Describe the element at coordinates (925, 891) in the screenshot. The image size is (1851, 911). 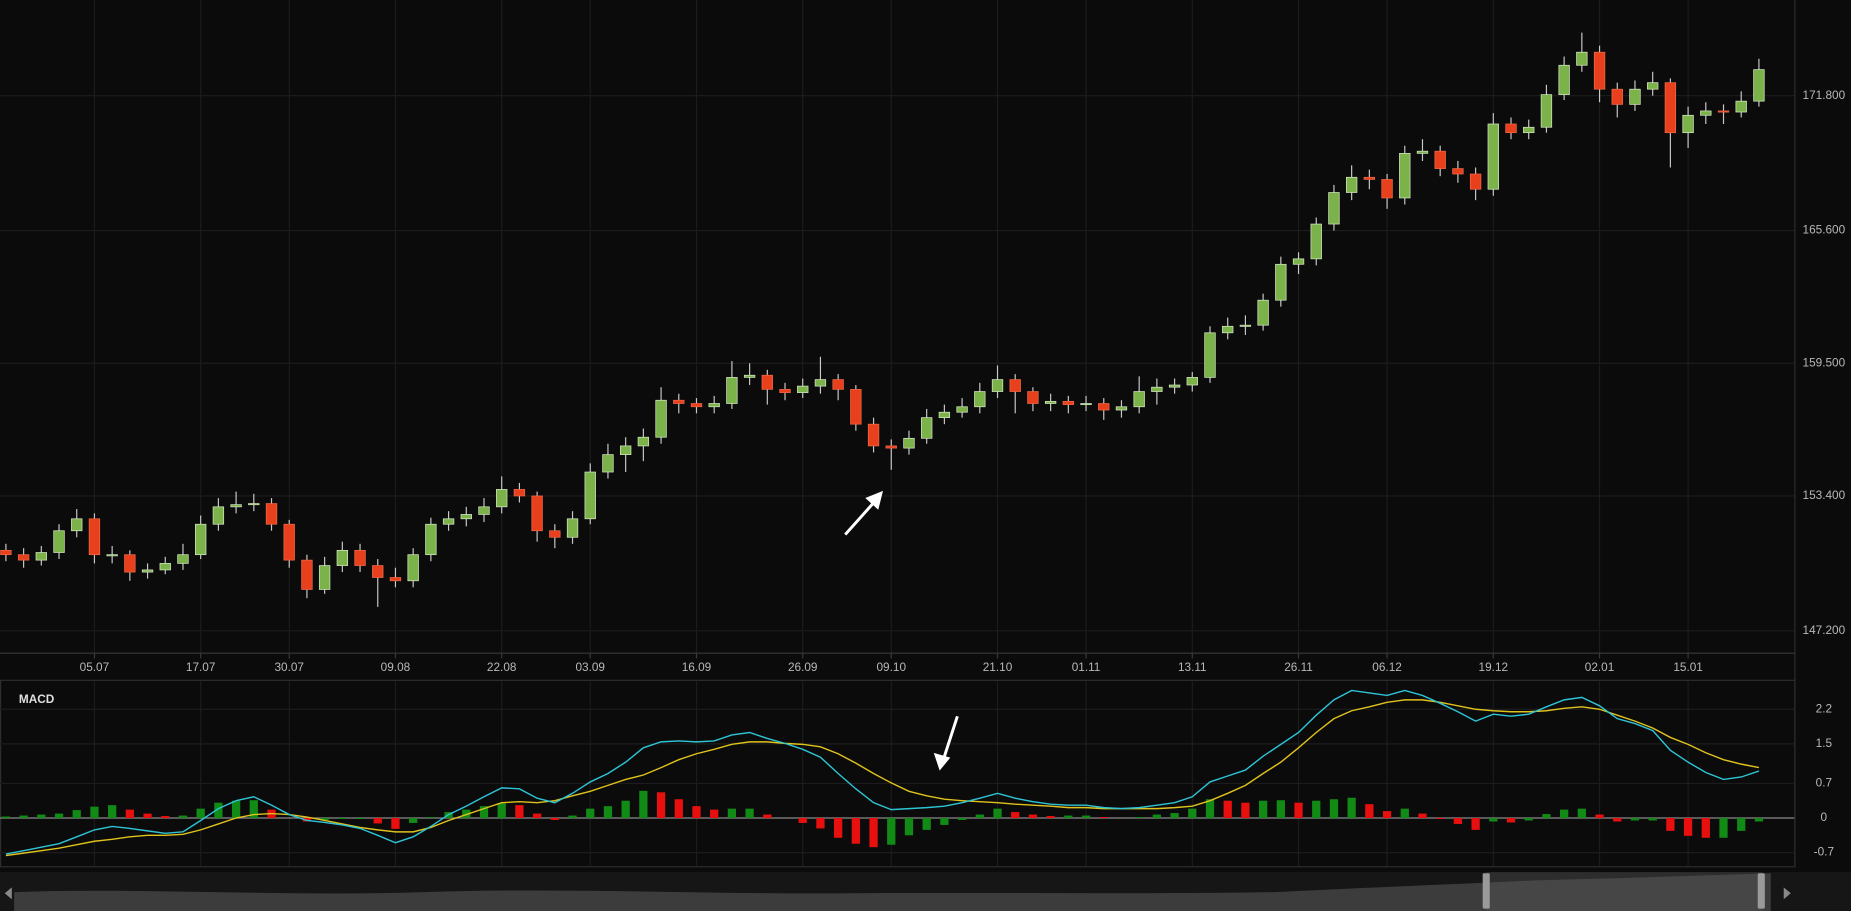
I see `navigator` at that location.